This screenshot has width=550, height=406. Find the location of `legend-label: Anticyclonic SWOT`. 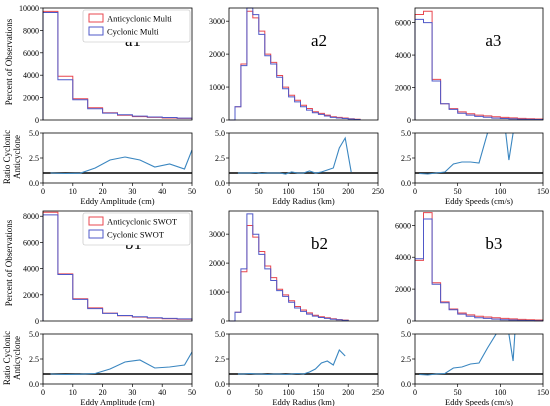

legend-label: Anticyclonic SWOT is located at coordinates (142, 222).